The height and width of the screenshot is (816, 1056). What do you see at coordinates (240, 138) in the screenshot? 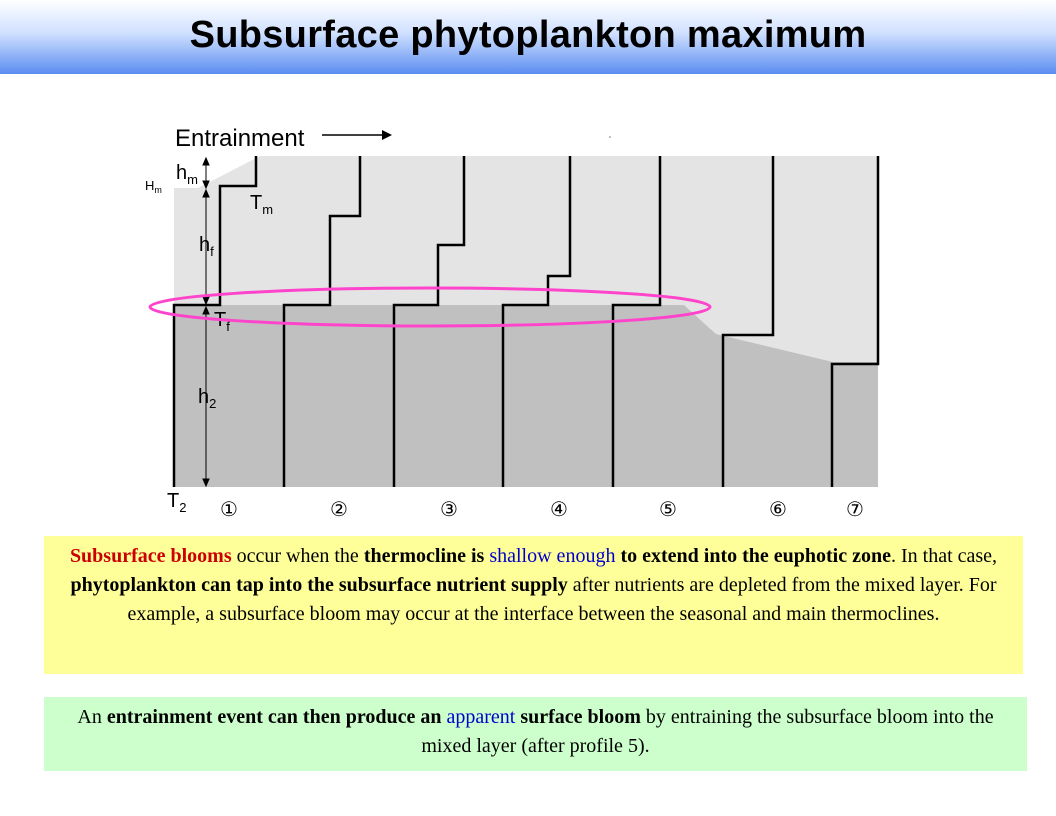
I see `entrainment-label: Entrainment` at bounding box center [240, 138].